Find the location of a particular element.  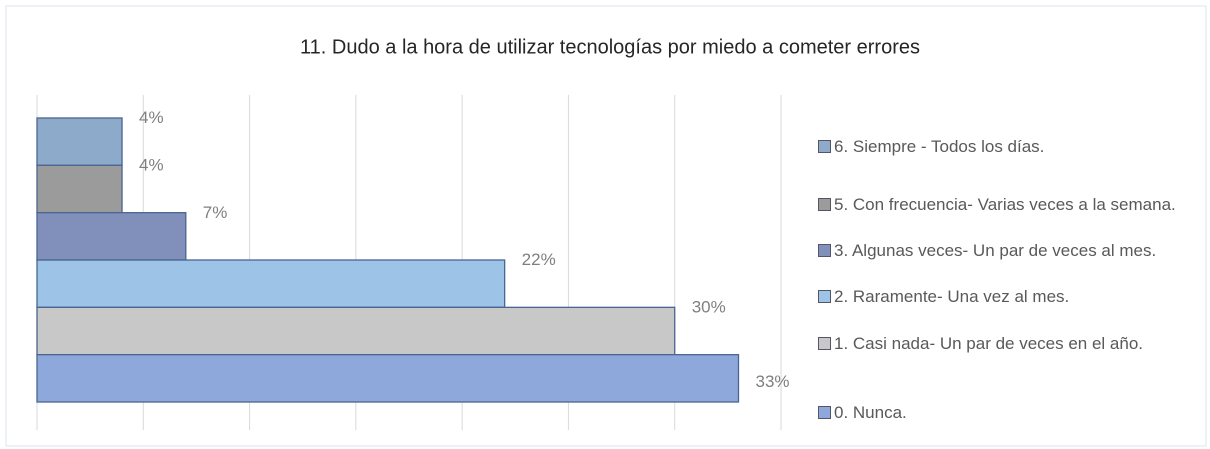

legend-label: 2. Raramente- Una vez al mes. is located at coordinates (952, 296).